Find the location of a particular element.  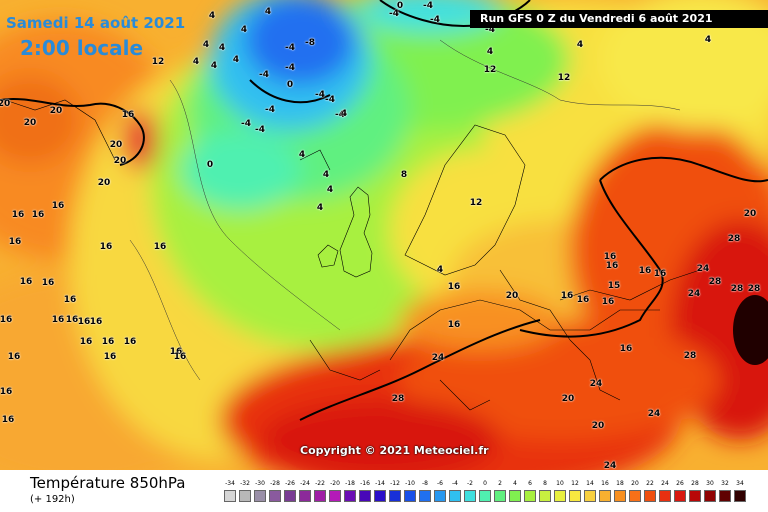

legend-value: -6 is located at coordinates (440, 483).